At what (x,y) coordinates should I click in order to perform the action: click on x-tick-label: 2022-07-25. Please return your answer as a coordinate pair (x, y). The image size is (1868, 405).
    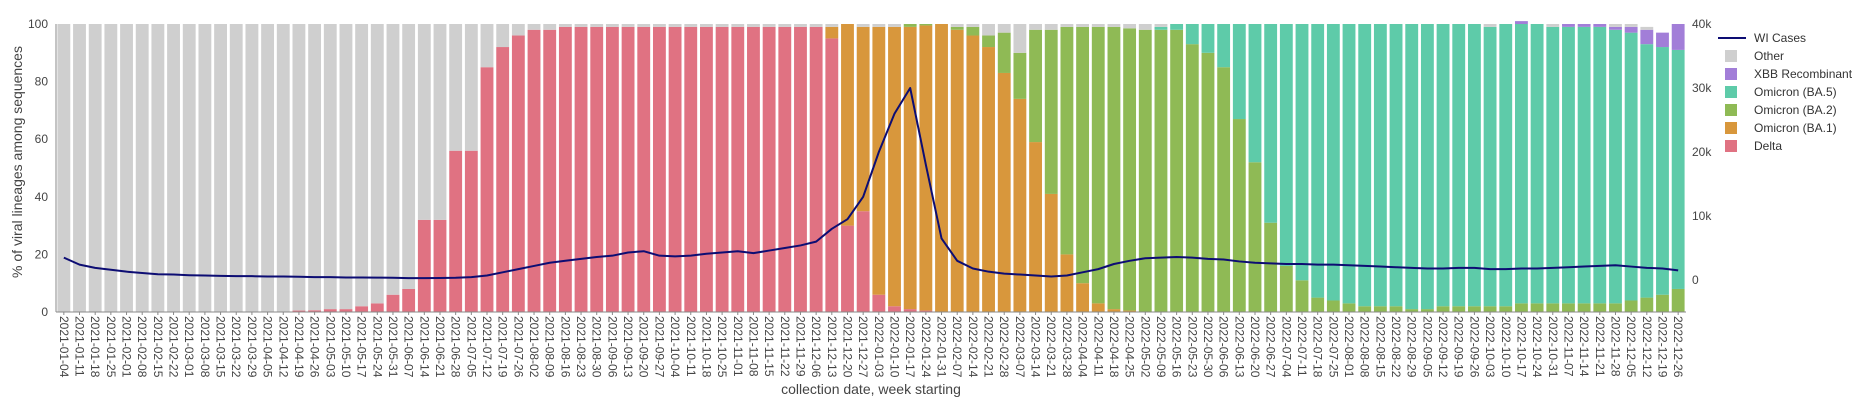
    Looking at the image, I should click on (1333, 347).